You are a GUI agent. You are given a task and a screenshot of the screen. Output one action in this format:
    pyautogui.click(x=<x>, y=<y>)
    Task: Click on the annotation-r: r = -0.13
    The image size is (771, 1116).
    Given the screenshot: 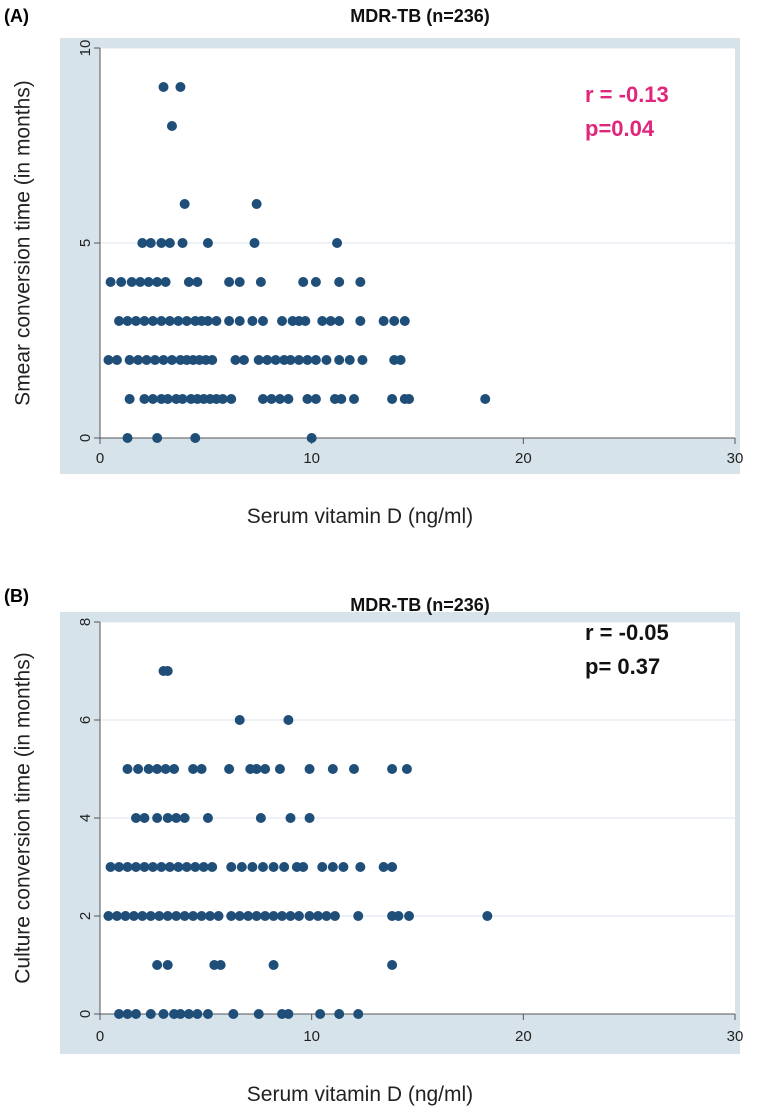 What is the action you would take?
    pyautogui.click(x=627, y=94)
    